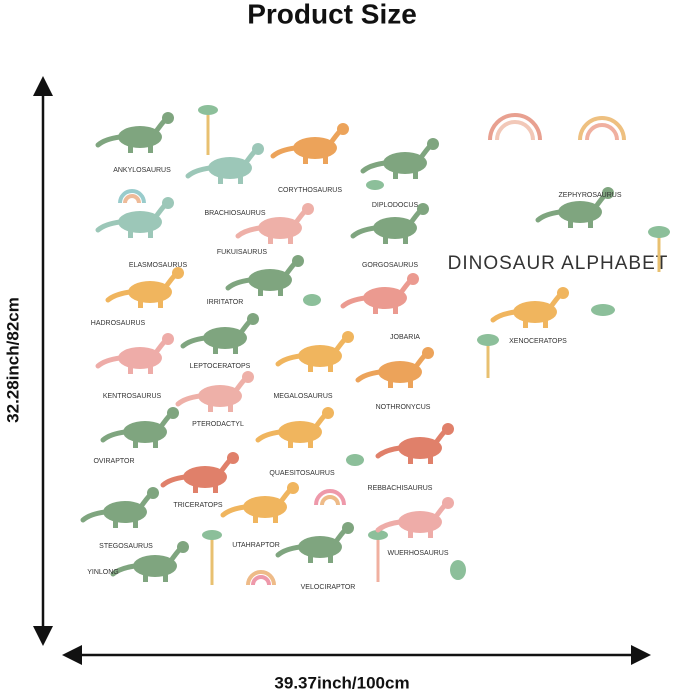 The image size is (679, 695). Describe the element at coordinates (302, 473) in the screenshot. I see `dino-label: QUAESITOSAURUS` at that location.